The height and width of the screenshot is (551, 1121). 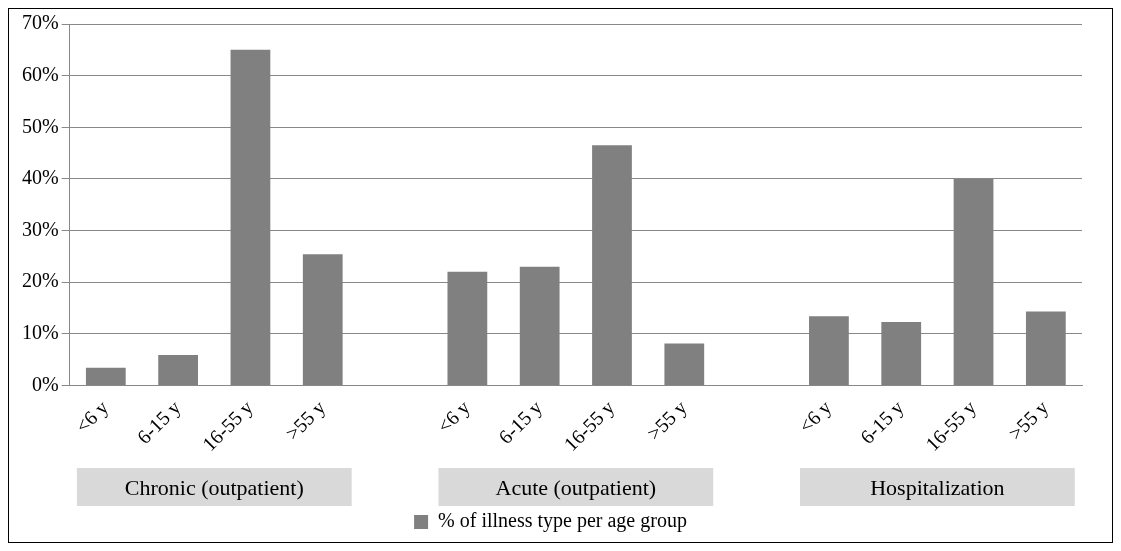 What do you see at coordinates (214, 487) in the screenshot?
I see `text: Chronic (outpatient)` at bounding box center [214, 487].